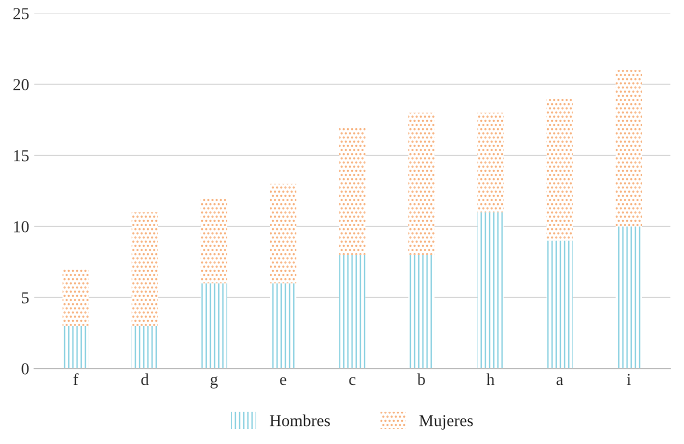 The width and height of the screenshot is (684, 444). What do you see at coordinates (214, 382) in the screenshot?
I see `x-tick-label: g` at bounding box center [214, 382].